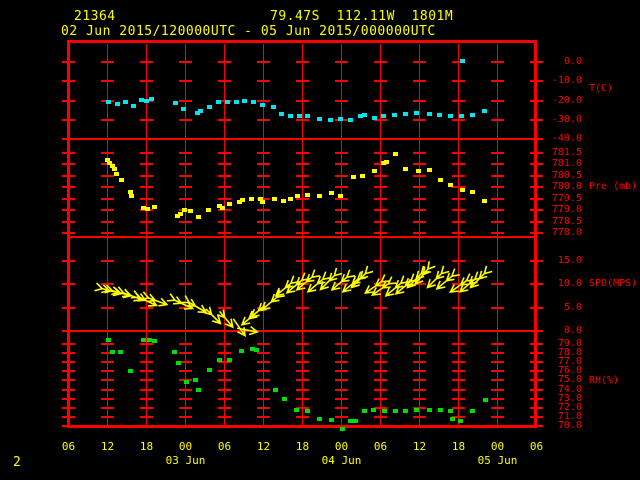 The height and width of the screenshot is (480, 640). Describe the element at coordinates (341, 460) in the screenshot. I see `x-date-label: 04 Jun` at that location.